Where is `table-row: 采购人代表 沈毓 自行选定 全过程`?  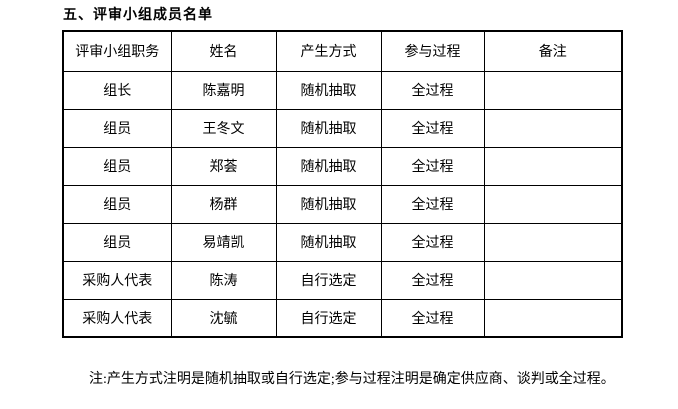 table-row: 采购人代表 沈毓 自行选定 全过程 is located at coordinates (342, 318).